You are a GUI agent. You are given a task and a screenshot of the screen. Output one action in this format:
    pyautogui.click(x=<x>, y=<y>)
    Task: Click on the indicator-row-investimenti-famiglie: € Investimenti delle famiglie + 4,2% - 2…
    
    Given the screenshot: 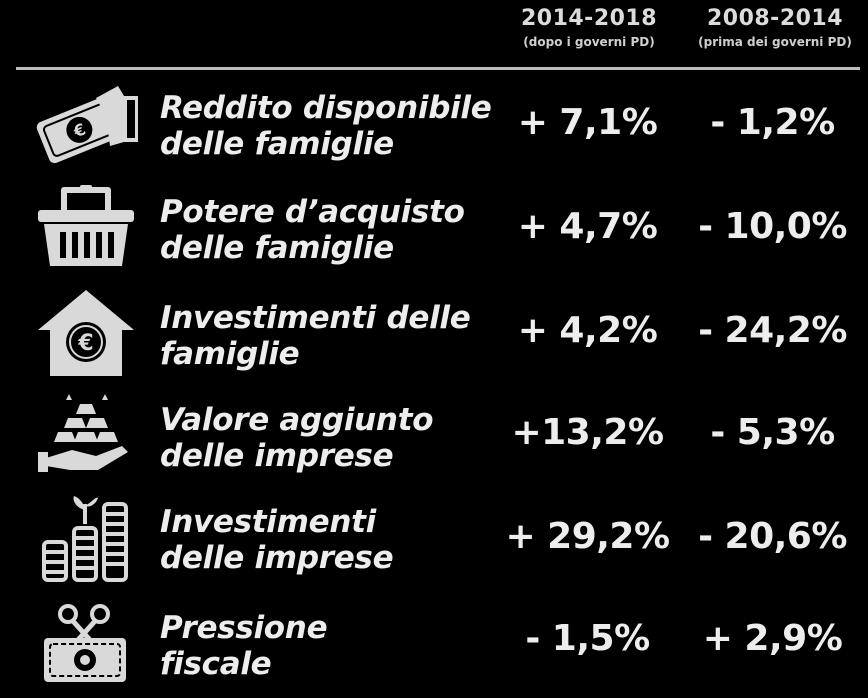 What is the action you would take?
    pyautogui.click(x=434, y=334)
    